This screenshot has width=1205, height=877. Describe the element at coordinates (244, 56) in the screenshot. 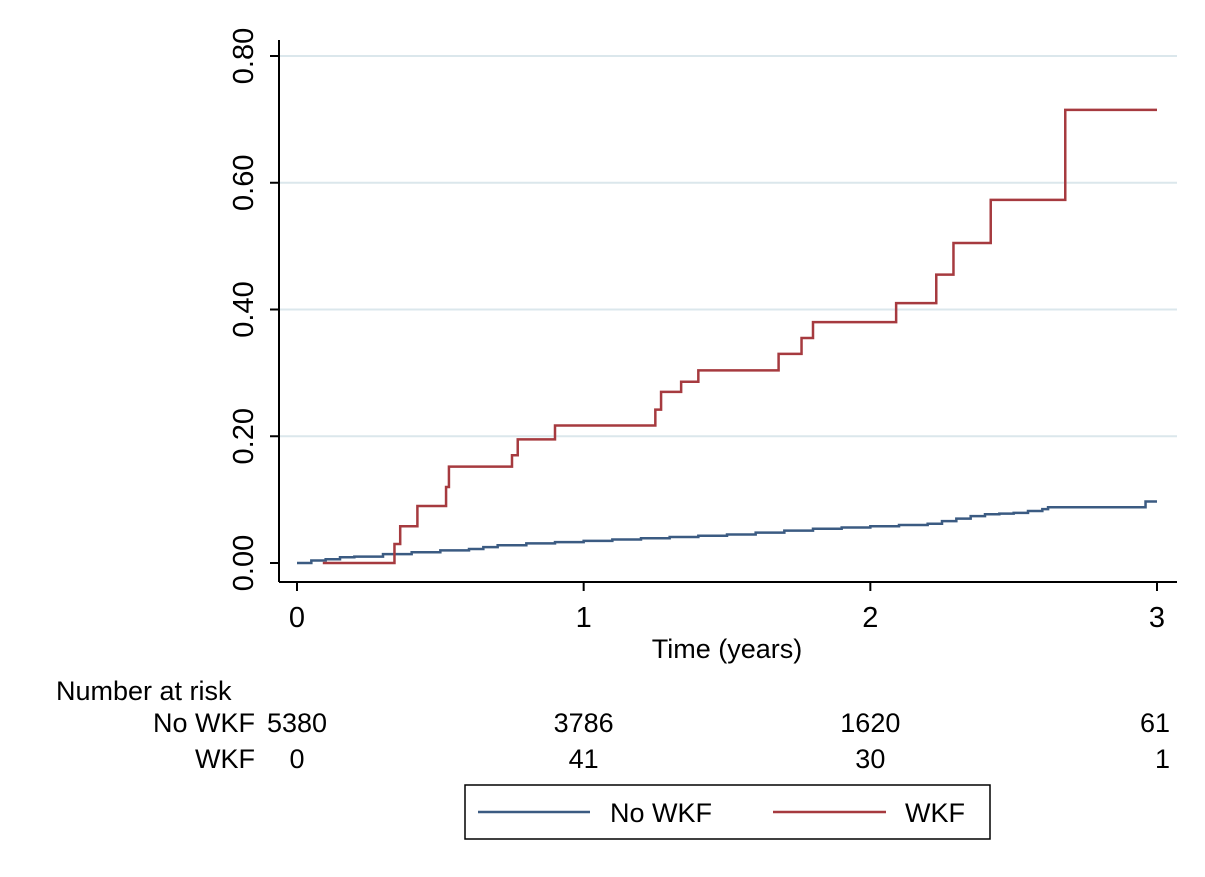

I see `y-tick-label: 0.80` at that location.